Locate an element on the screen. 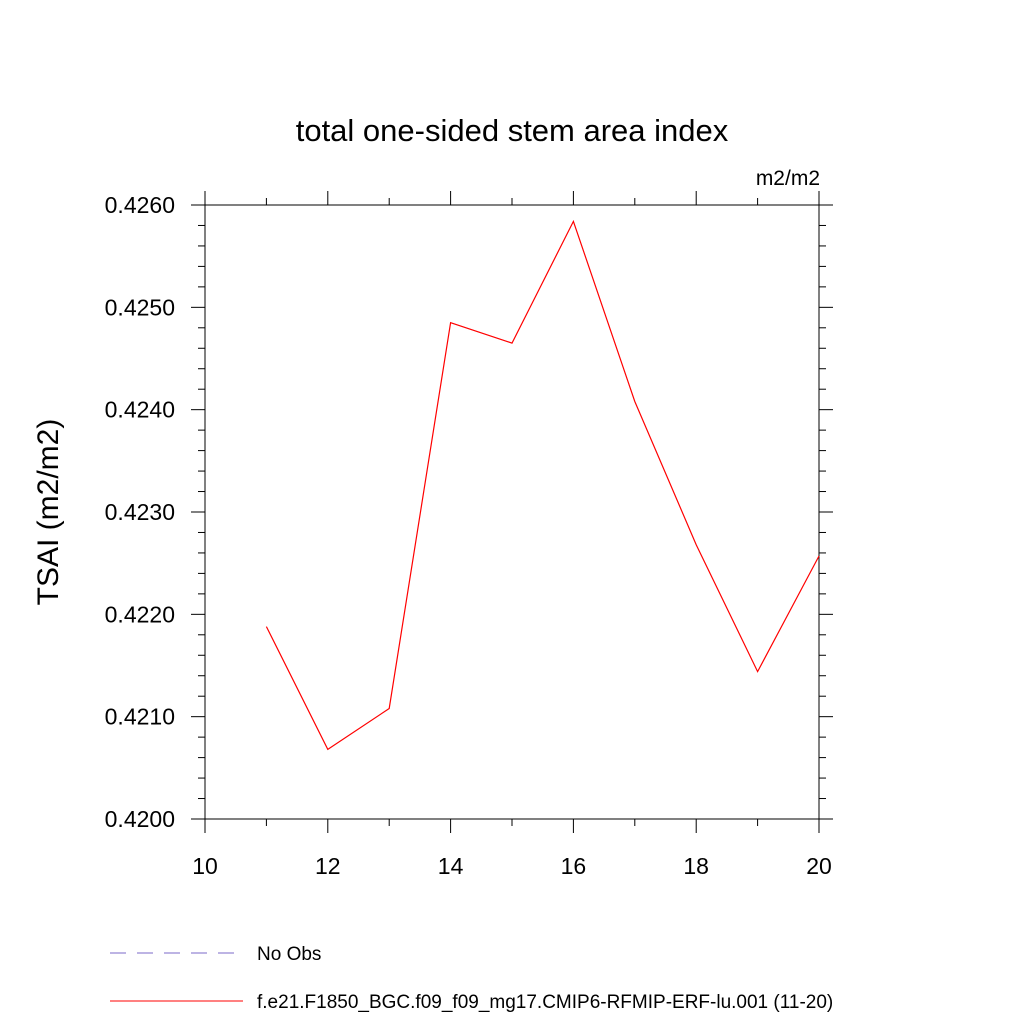 The width and height of the screenshot is (1024, 1024). chart-title: total one-sided stem area index is located at coordinates (512, 130).